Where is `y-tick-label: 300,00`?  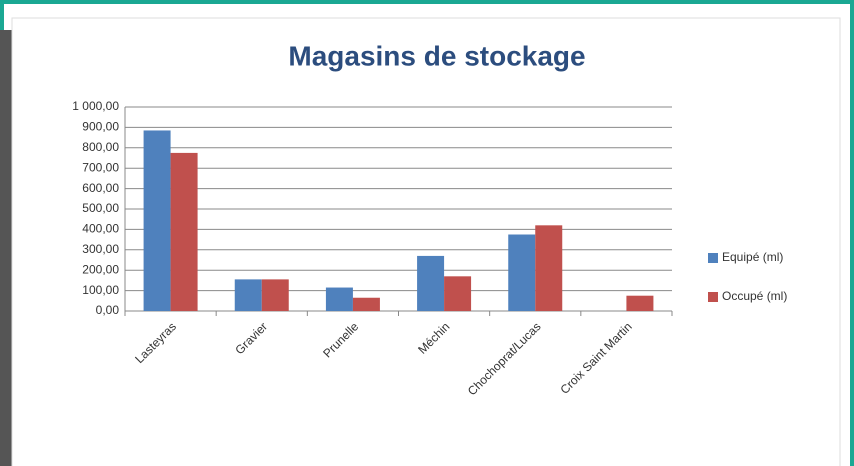 y-tick-label: 300,00 is located at coordinates (100, 249).